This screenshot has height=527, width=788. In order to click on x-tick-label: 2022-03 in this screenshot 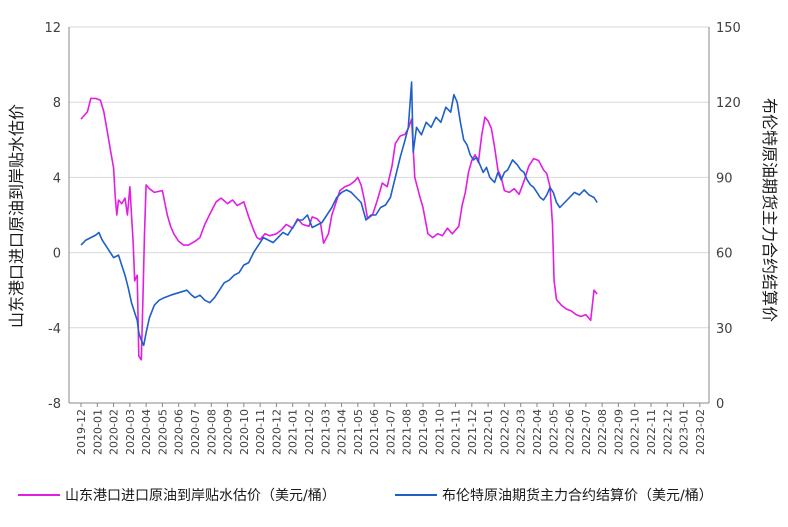, I will do `click(521, 432)`.